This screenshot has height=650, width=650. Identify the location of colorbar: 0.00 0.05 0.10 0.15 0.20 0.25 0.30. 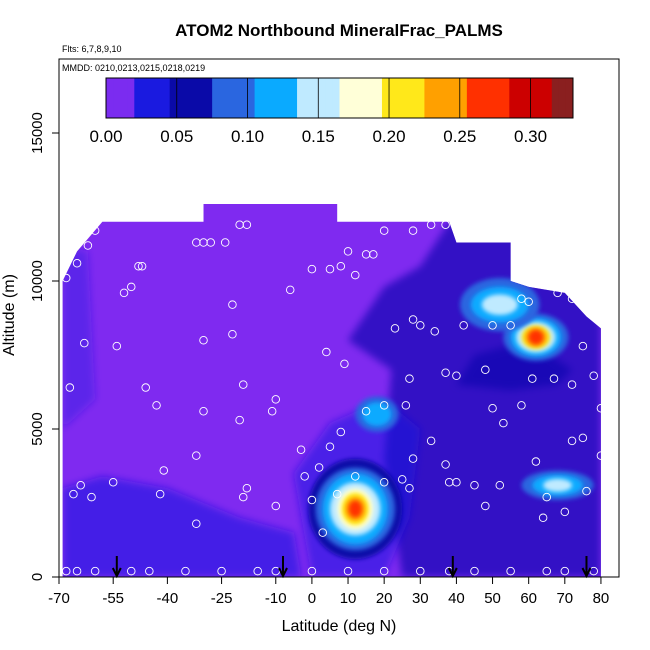
(331, 111).